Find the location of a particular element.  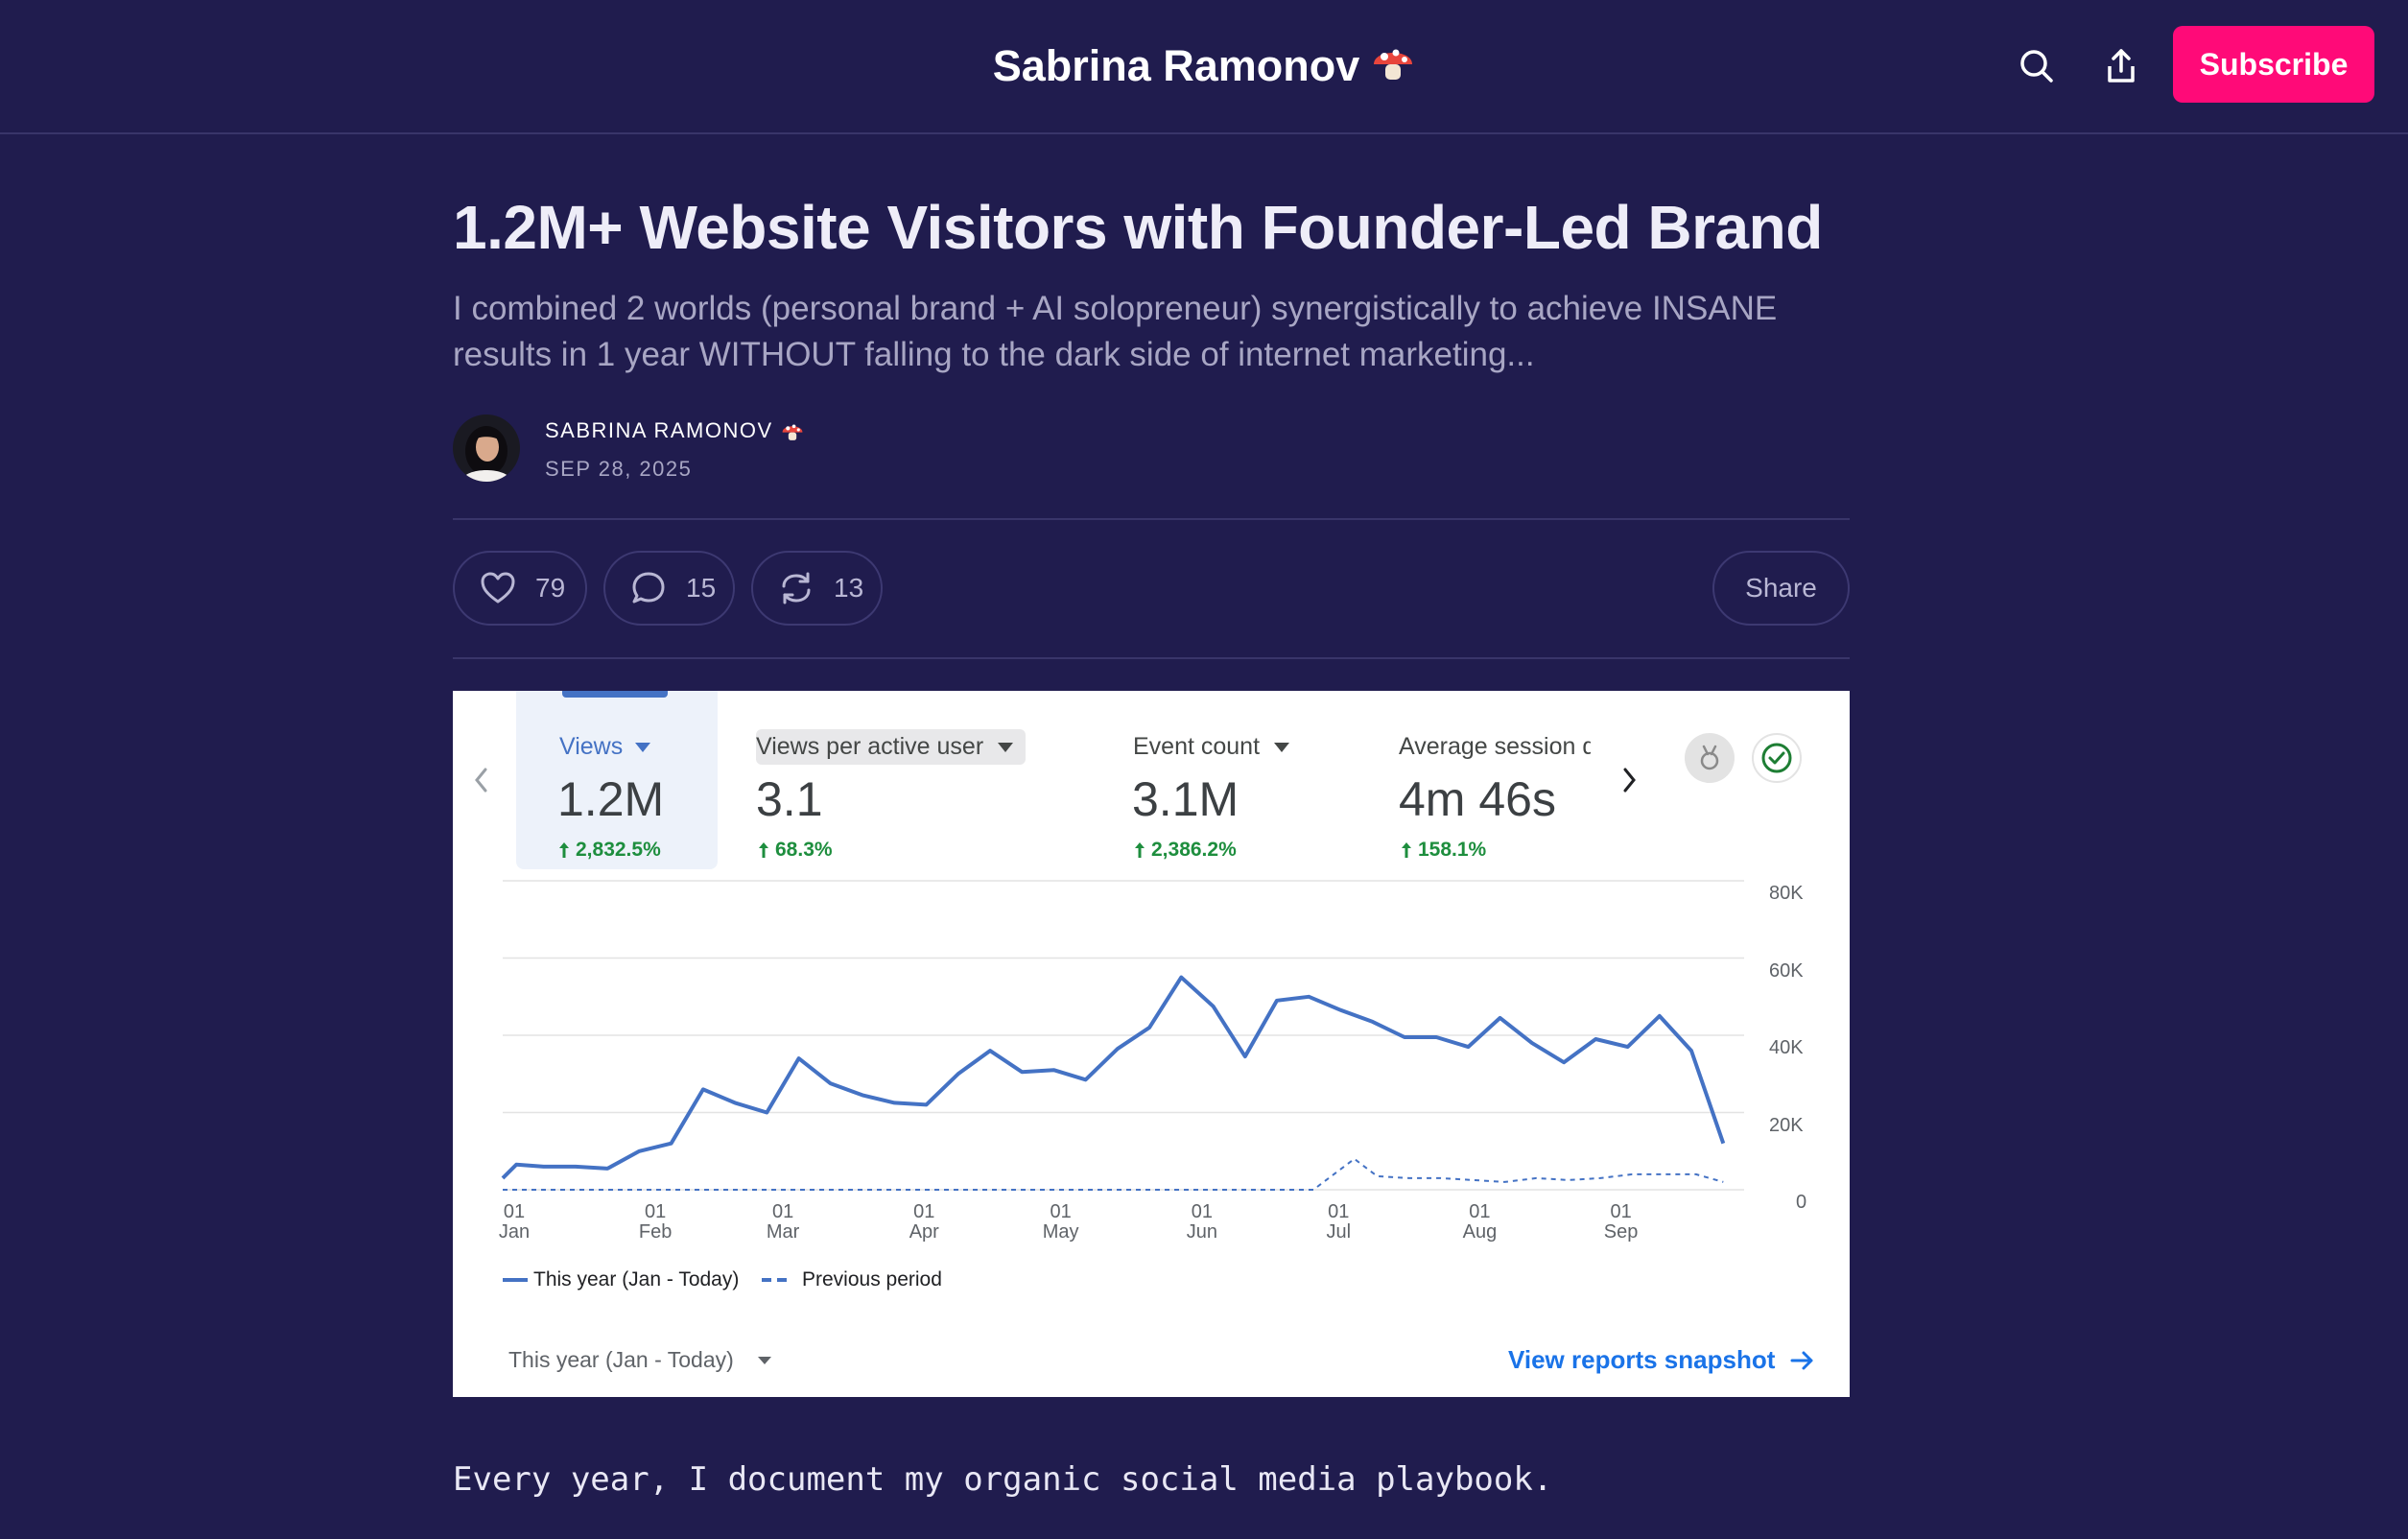

x-tick-month: Jul is located at coordinates (1339, 1232).